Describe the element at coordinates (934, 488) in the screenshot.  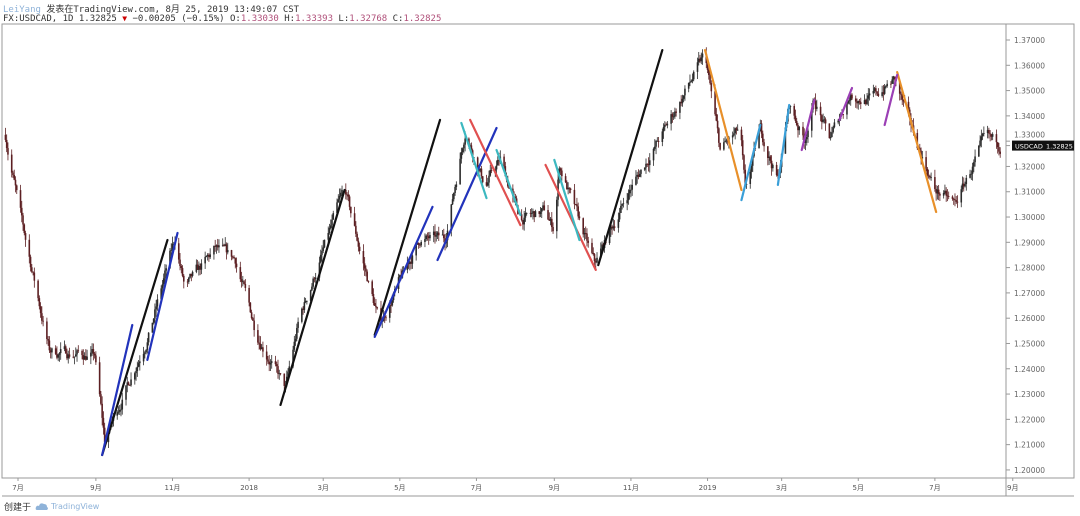
I see `x-tick-label: 7月` at that location.